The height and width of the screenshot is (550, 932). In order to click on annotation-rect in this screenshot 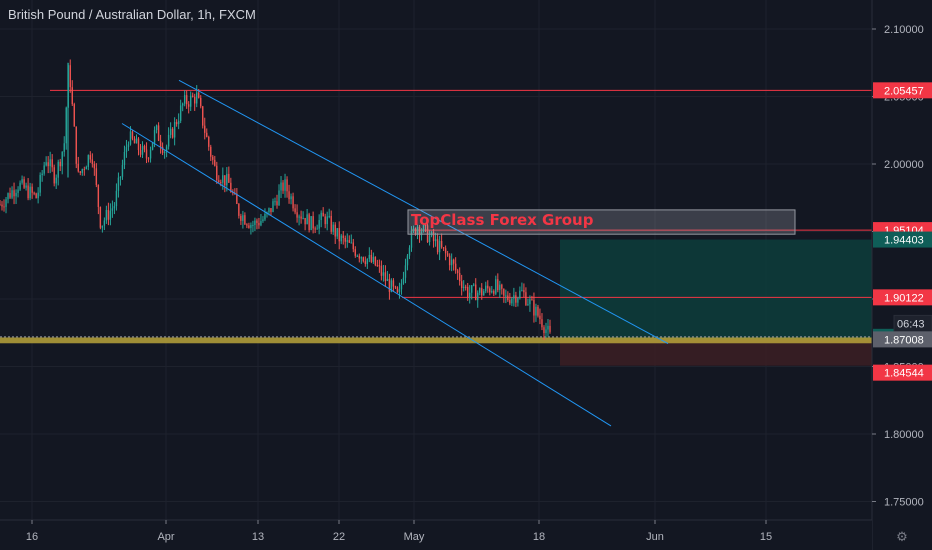, I will do `click(601, 222)`.